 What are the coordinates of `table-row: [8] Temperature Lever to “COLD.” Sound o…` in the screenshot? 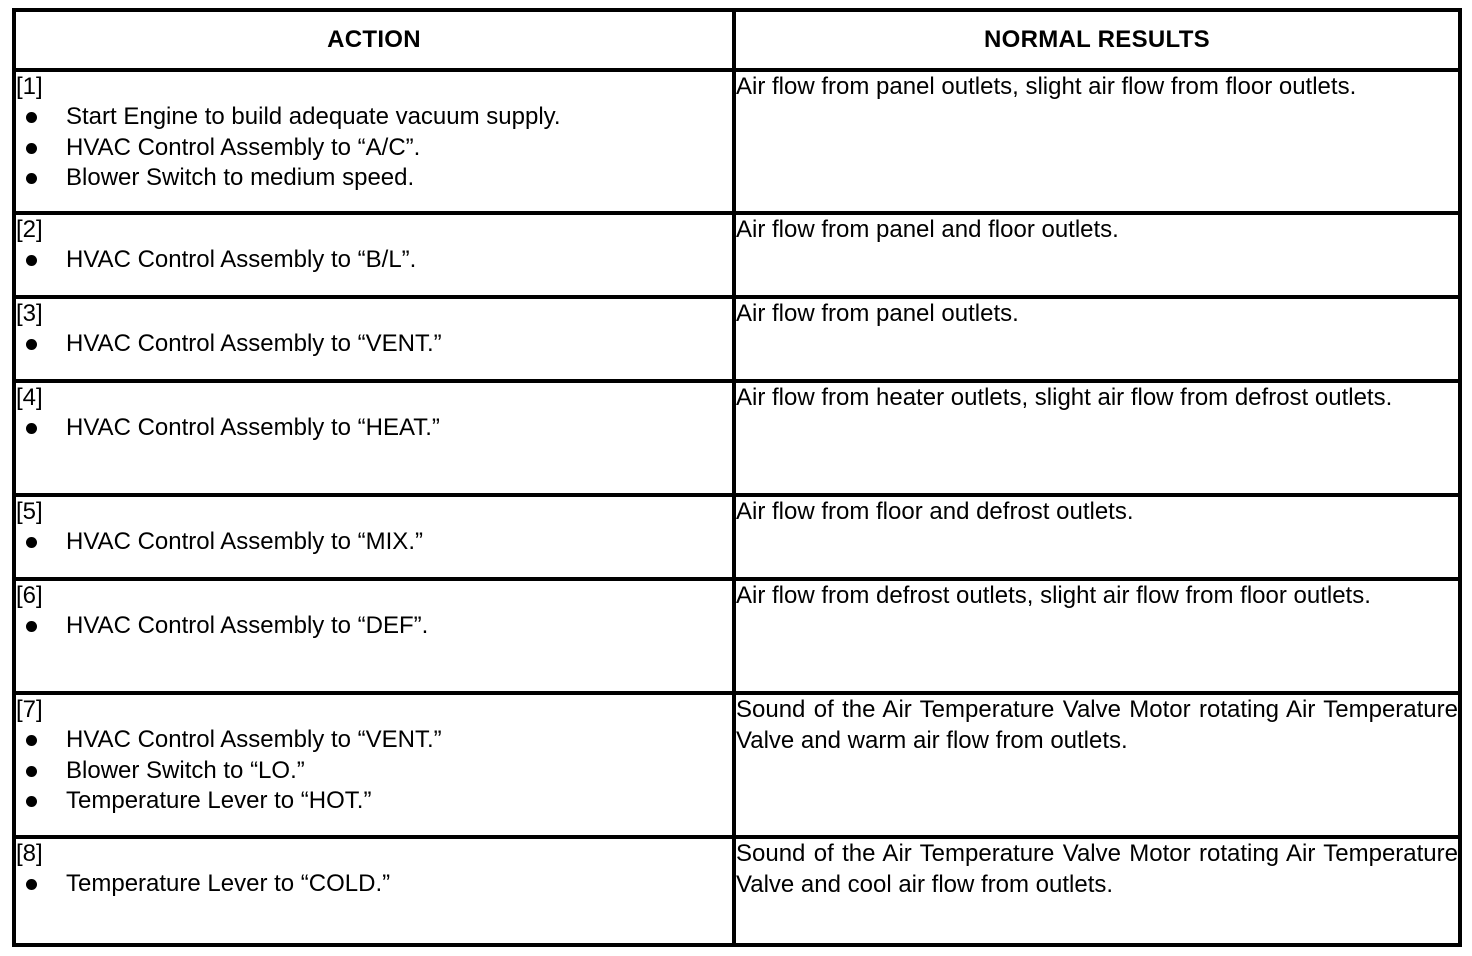 It's located at (737, 891).